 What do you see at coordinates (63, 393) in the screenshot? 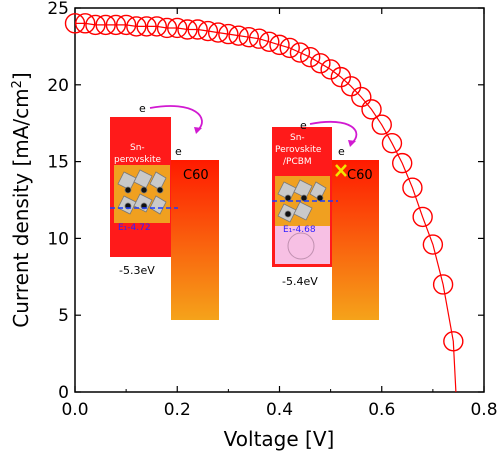
I see `y-tick-label: 0` at bounding box center [63, 393].